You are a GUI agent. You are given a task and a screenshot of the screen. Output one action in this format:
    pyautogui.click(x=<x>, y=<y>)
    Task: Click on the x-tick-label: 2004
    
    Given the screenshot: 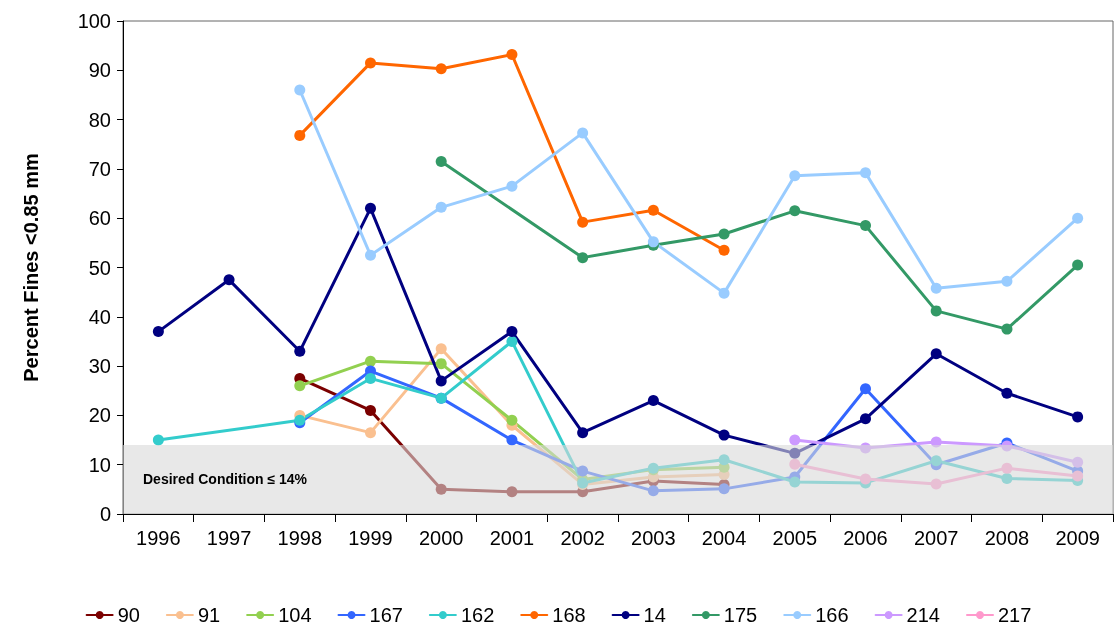 What is the action you would take?
    pyautogui.click(x=724, y=538)
    